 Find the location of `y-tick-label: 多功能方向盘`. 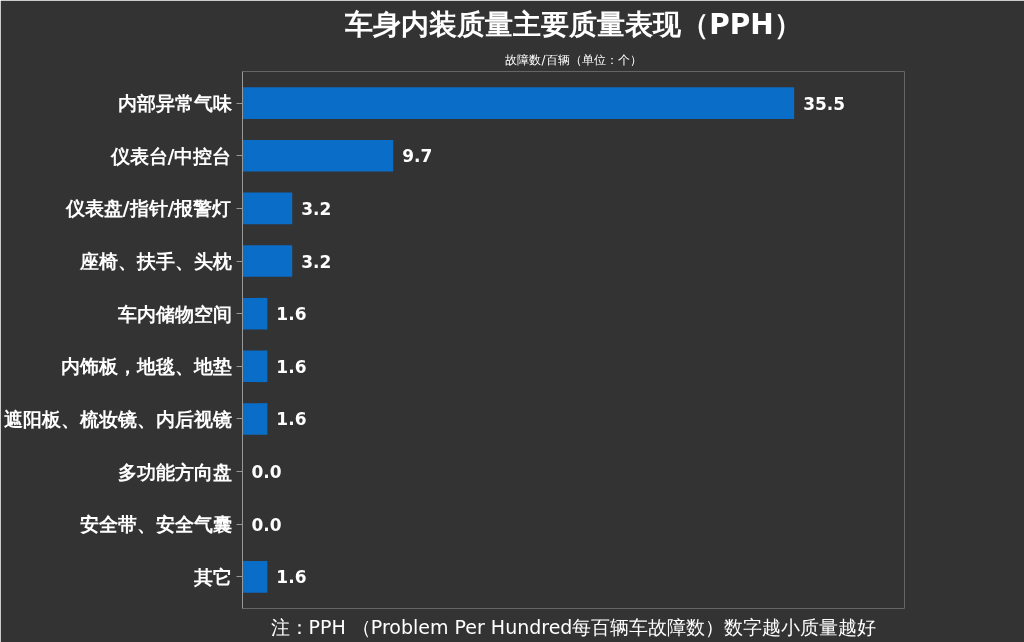

y-tick-label: 多功能方向盘 is located at coordinates (174, 471).